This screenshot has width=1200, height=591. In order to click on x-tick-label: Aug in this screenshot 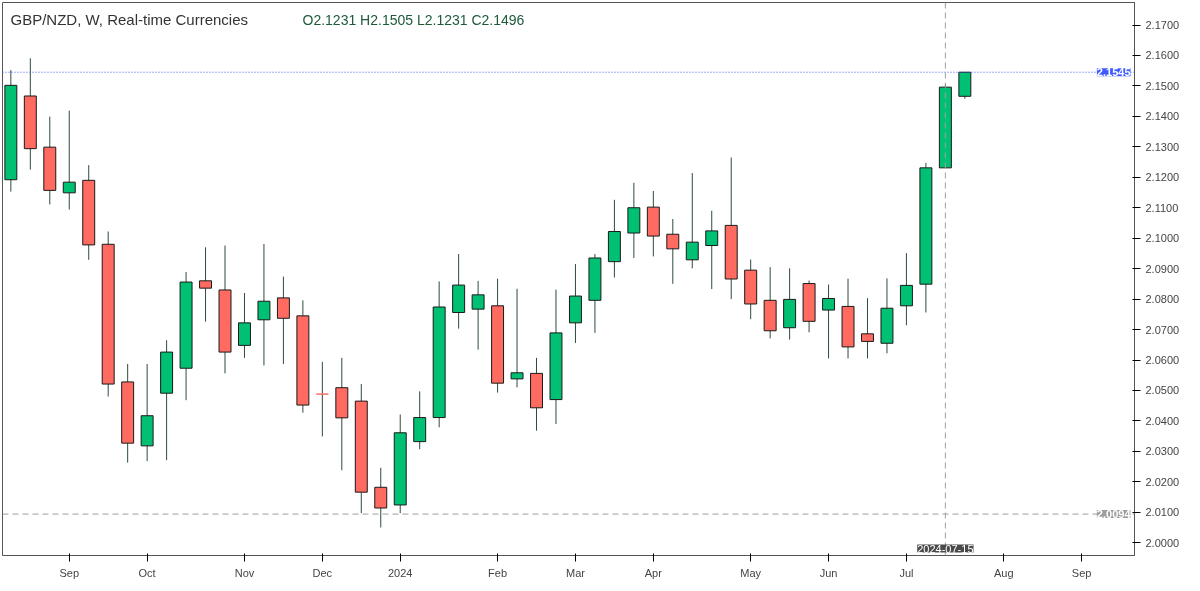, I will do `click(1003, 572)`.